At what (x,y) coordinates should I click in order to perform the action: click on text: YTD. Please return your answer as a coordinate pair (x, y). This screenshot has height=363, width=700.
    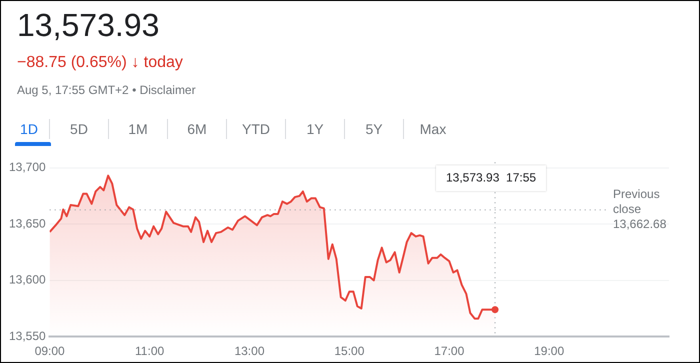
    Looking at the image, I should click on (255, 129).